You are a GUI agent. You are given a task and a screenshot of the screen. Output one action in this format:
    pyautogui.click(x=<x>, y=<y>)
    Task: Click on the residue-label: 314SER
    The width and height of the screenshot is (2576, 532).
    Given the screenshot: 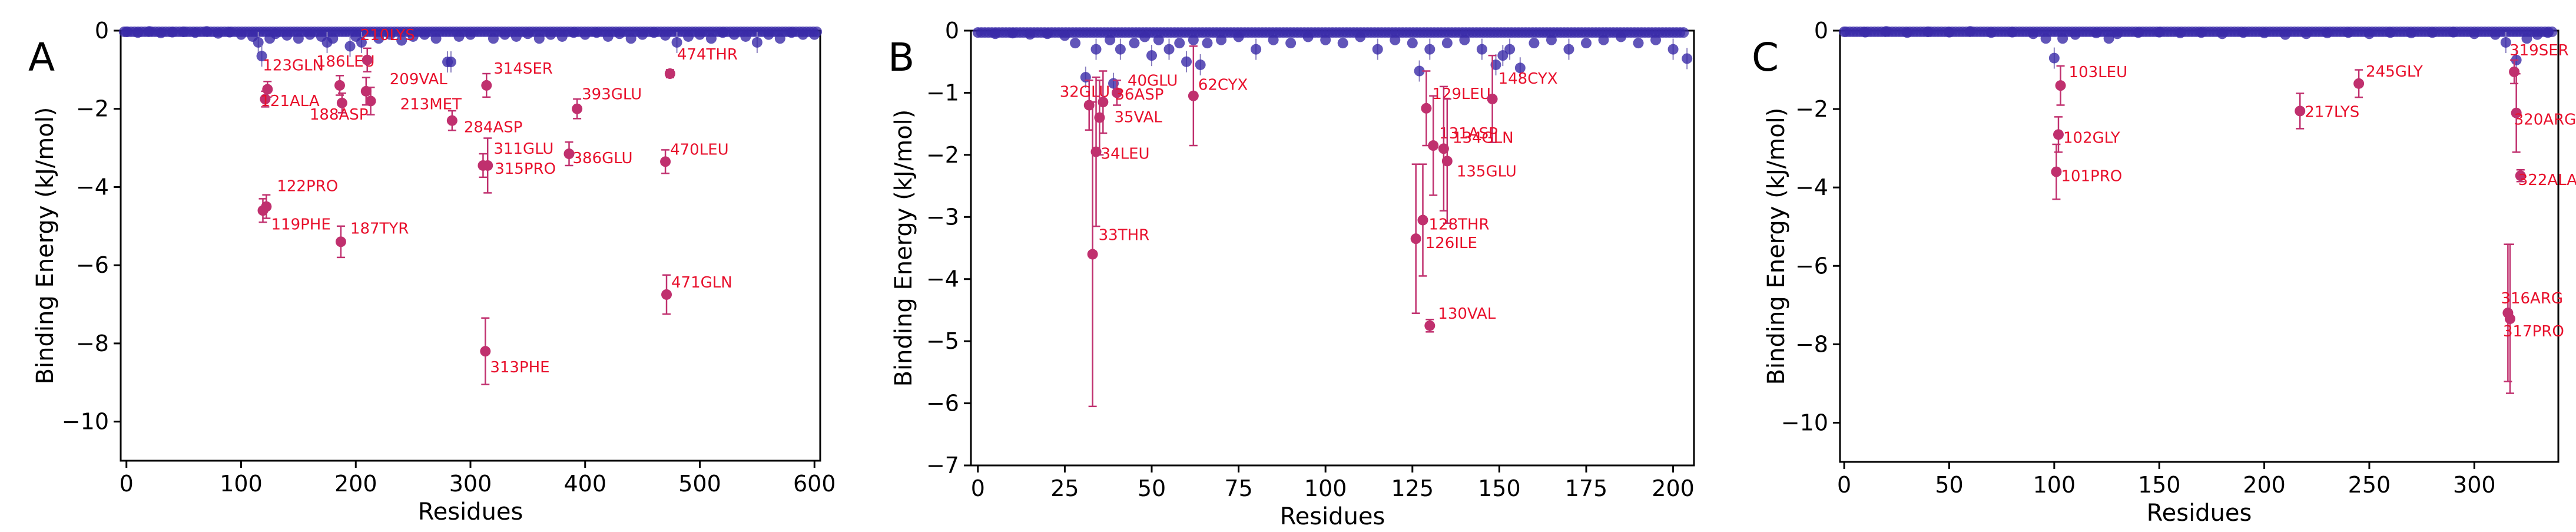 What is the action you would take?
    pyautogui.click(x=523, y=69)
    